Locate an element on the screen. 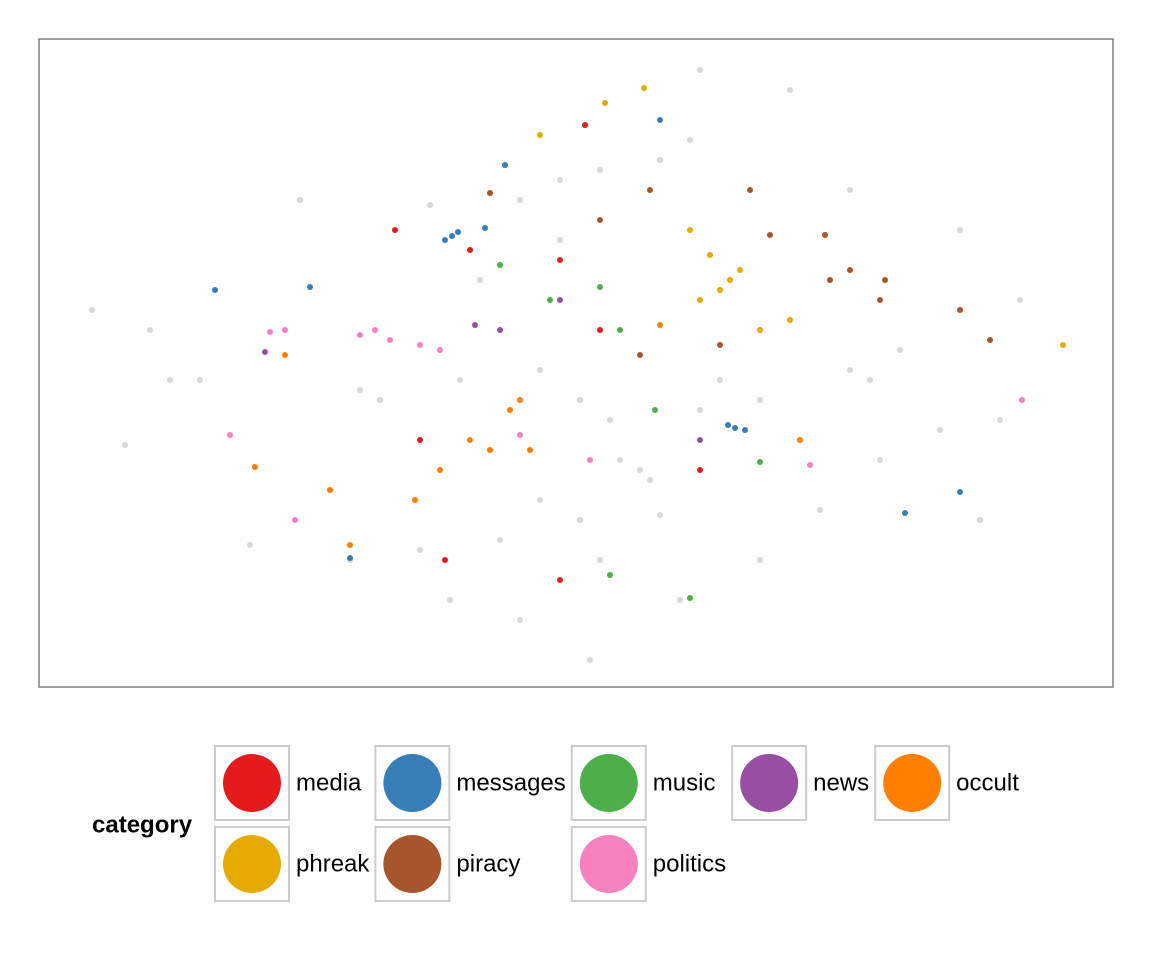 The width and height of the screenshot is (1152, 960). legend-label: piracy is located at coordinates (488, 863).